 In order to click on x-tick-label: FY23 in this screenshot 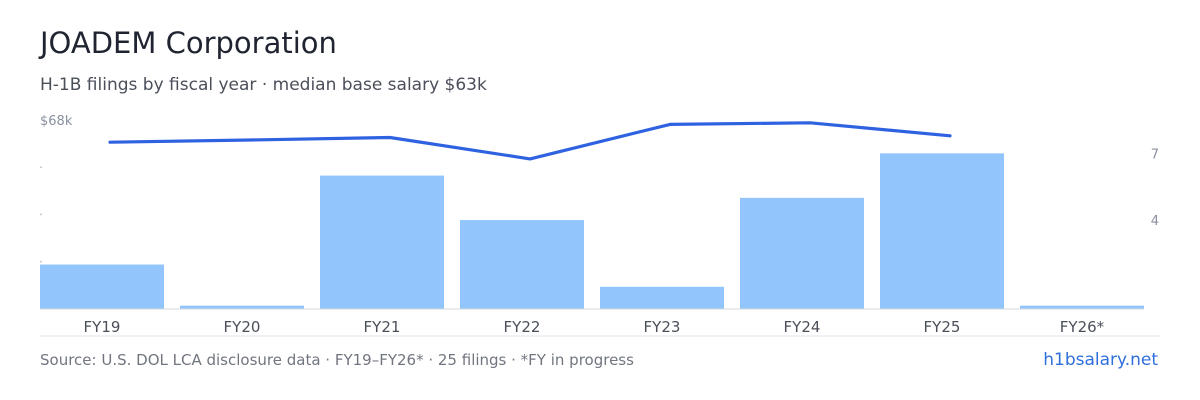, I will do `click(662, 327)`.